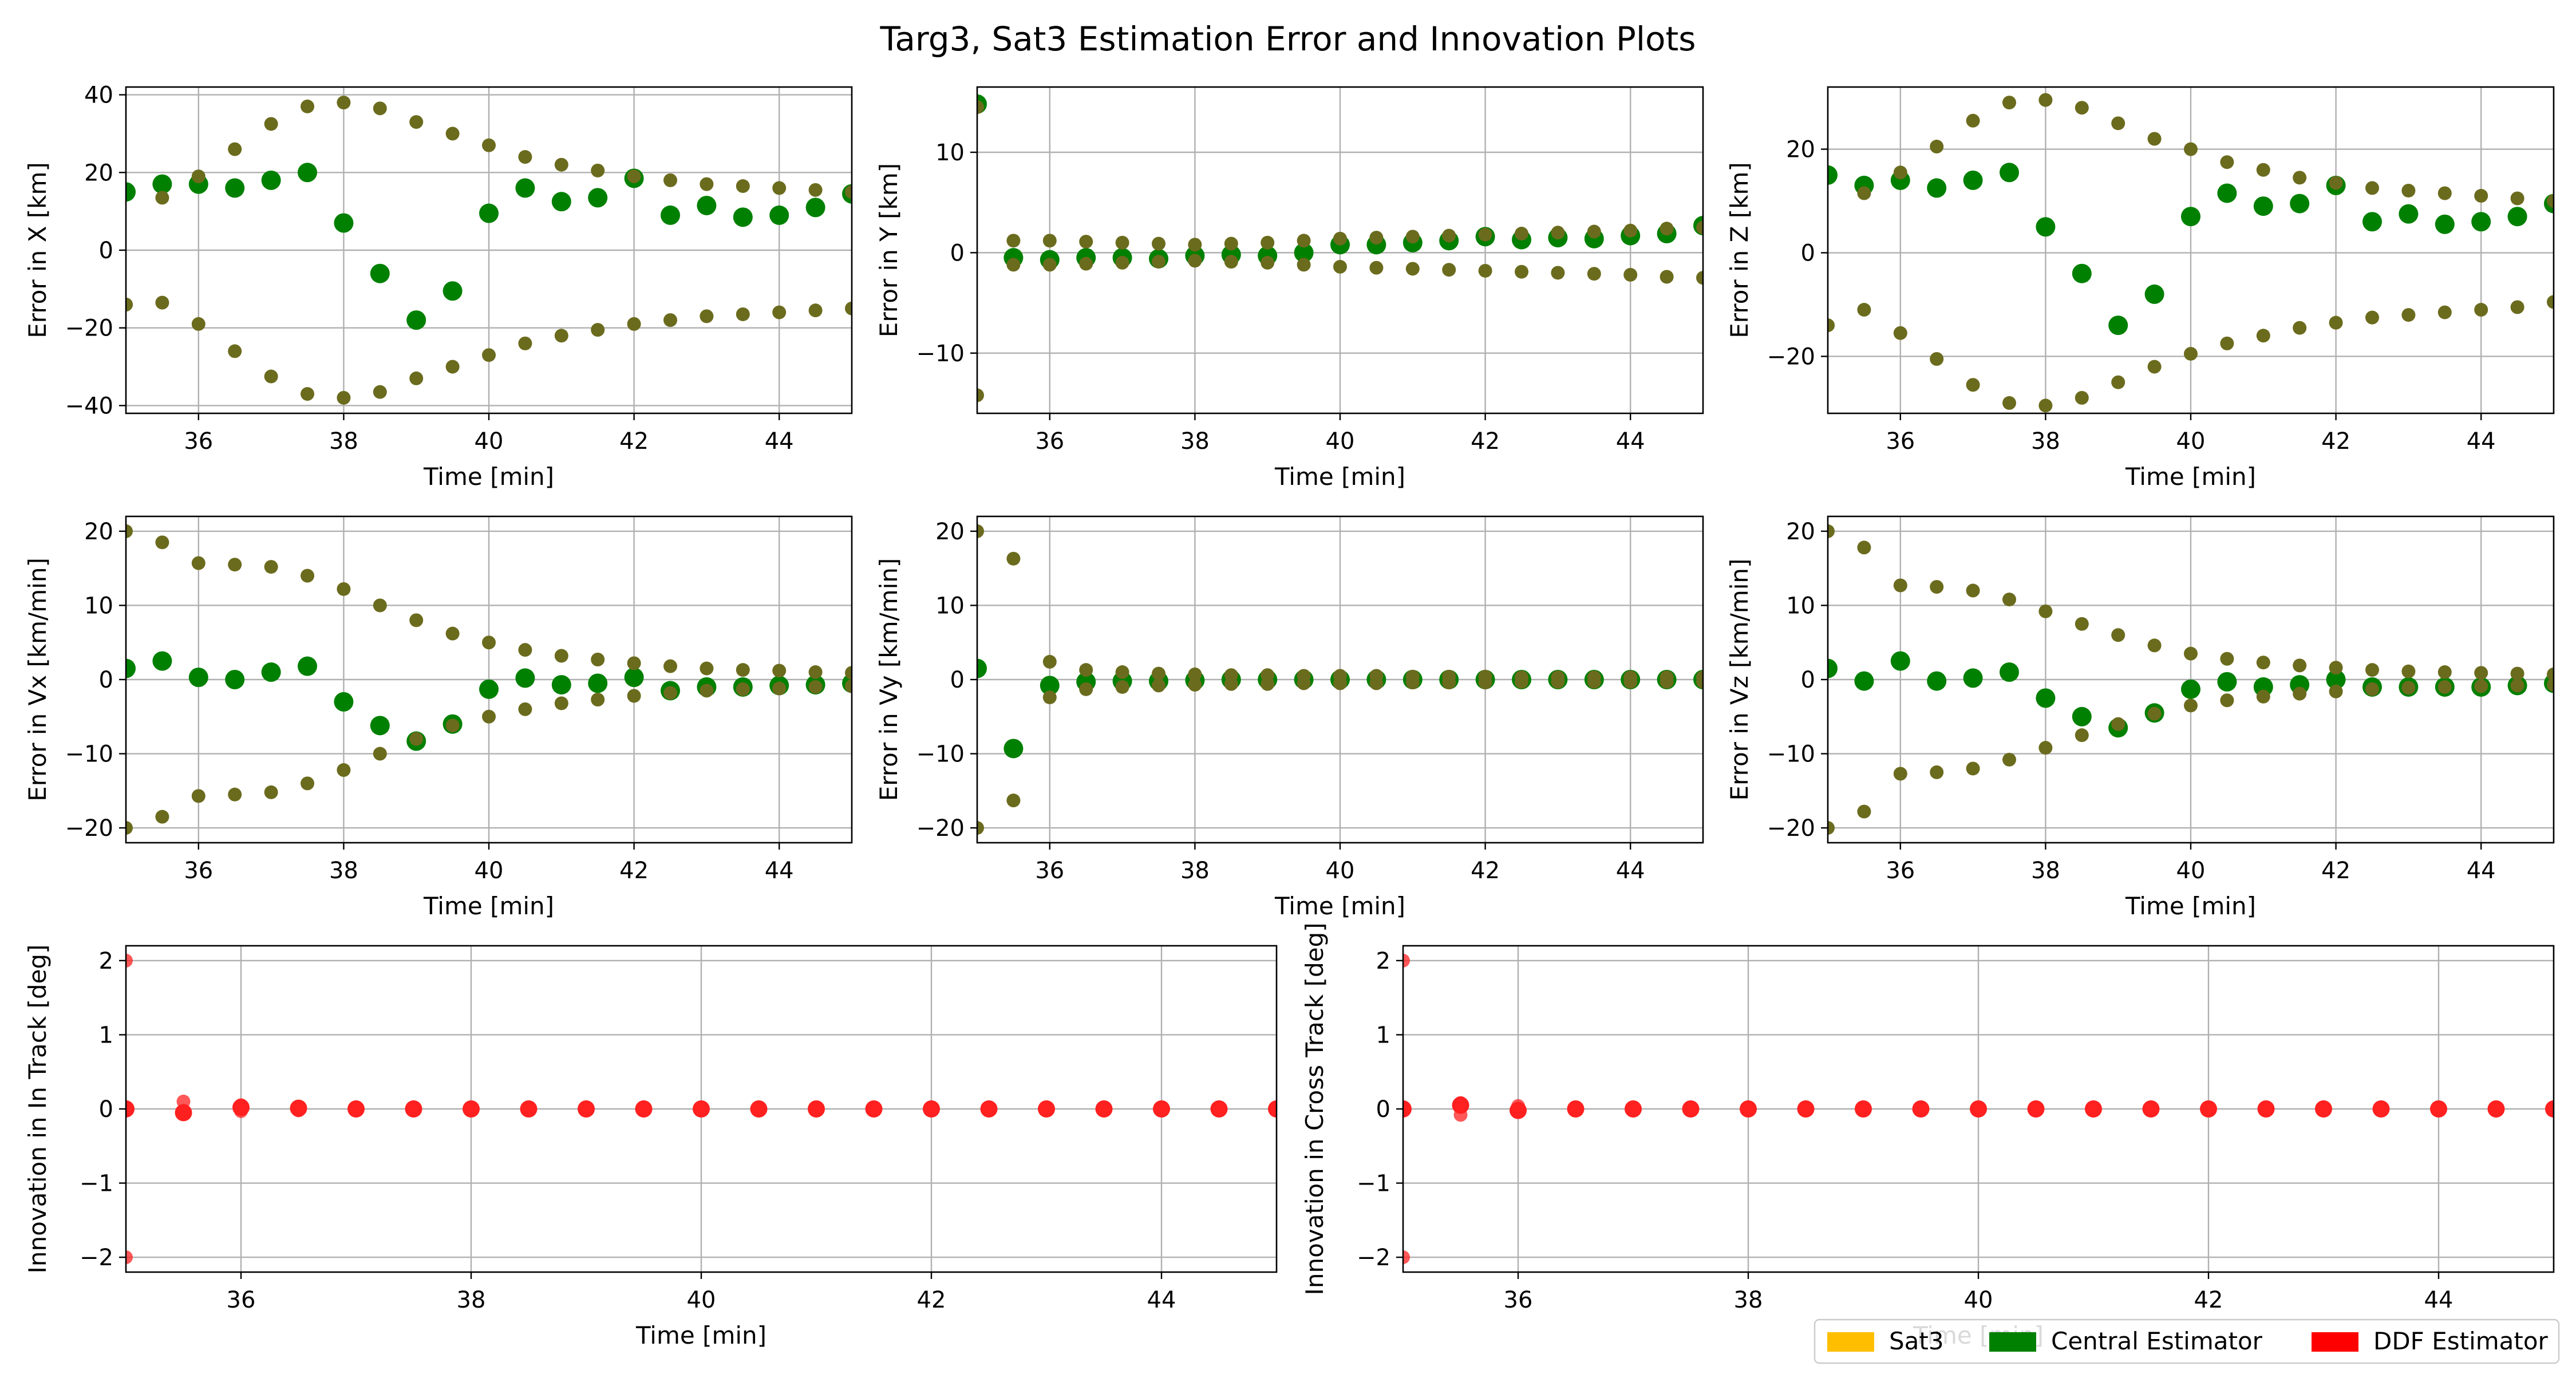 The height and width of the screenshot is (1374, 2576). I want to click on y-tick-label: −20, so click(940, 829).